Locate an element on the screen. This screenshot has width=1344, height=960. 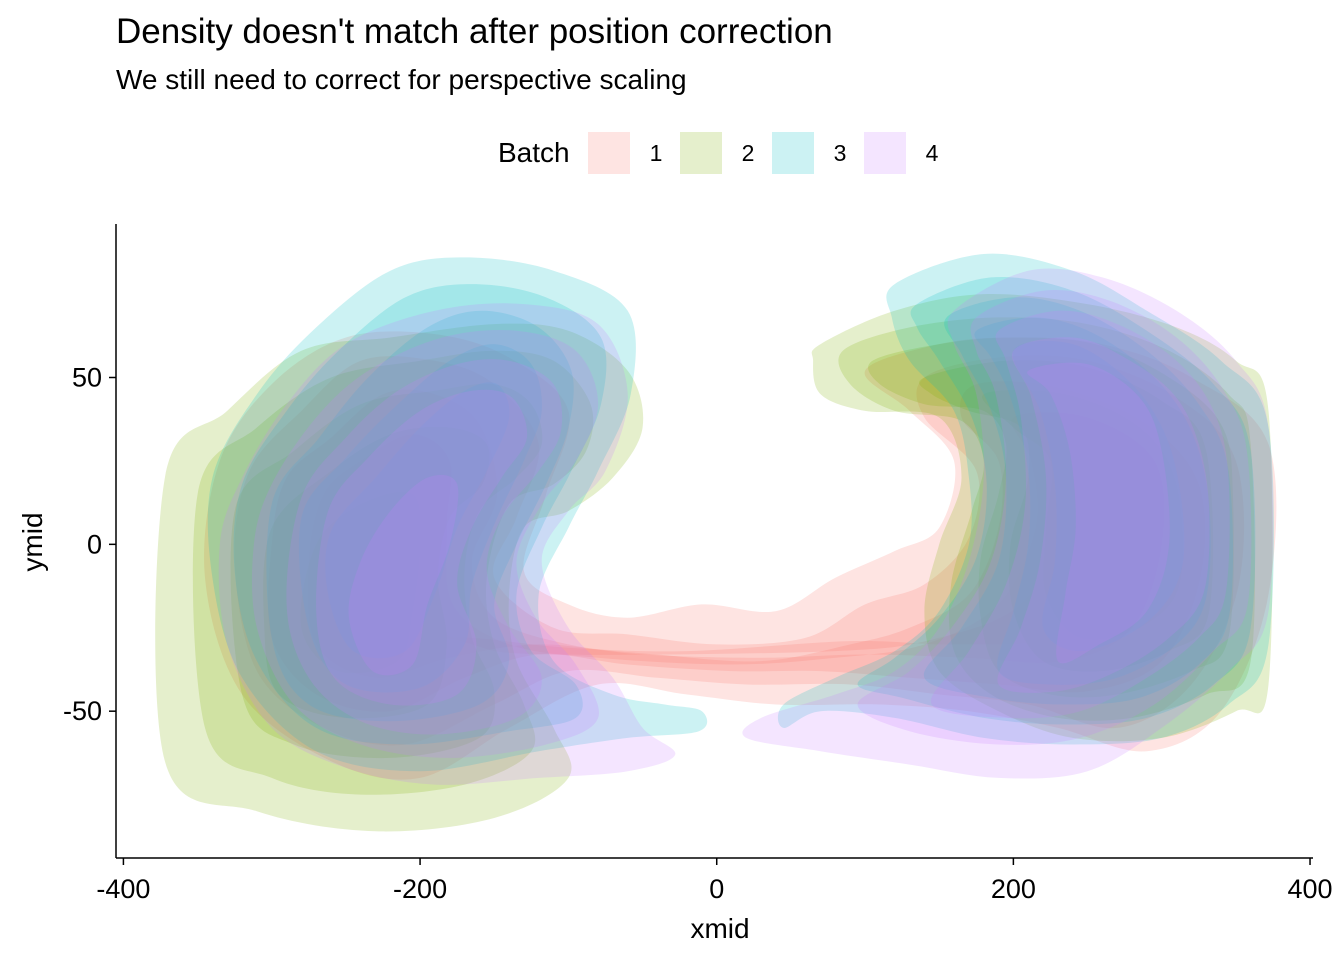
y-axis-title: ymid is located at coordinates (32, 541).